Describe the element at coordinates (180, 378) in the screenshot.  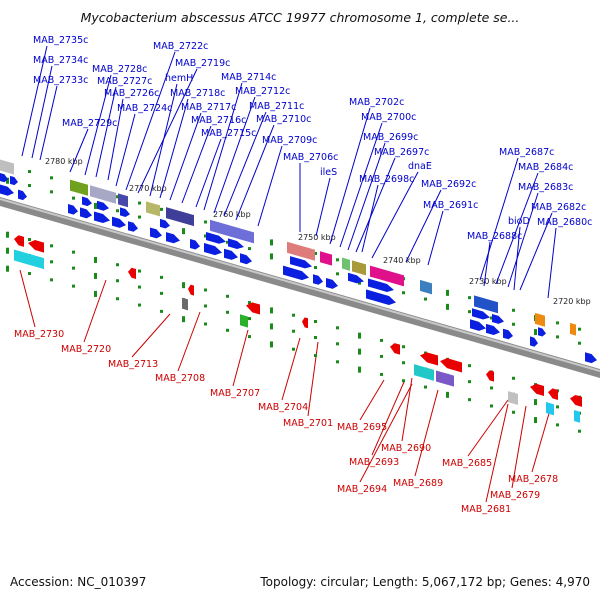
I see `gene-label-mab-2708: MAB_2708` at that location.